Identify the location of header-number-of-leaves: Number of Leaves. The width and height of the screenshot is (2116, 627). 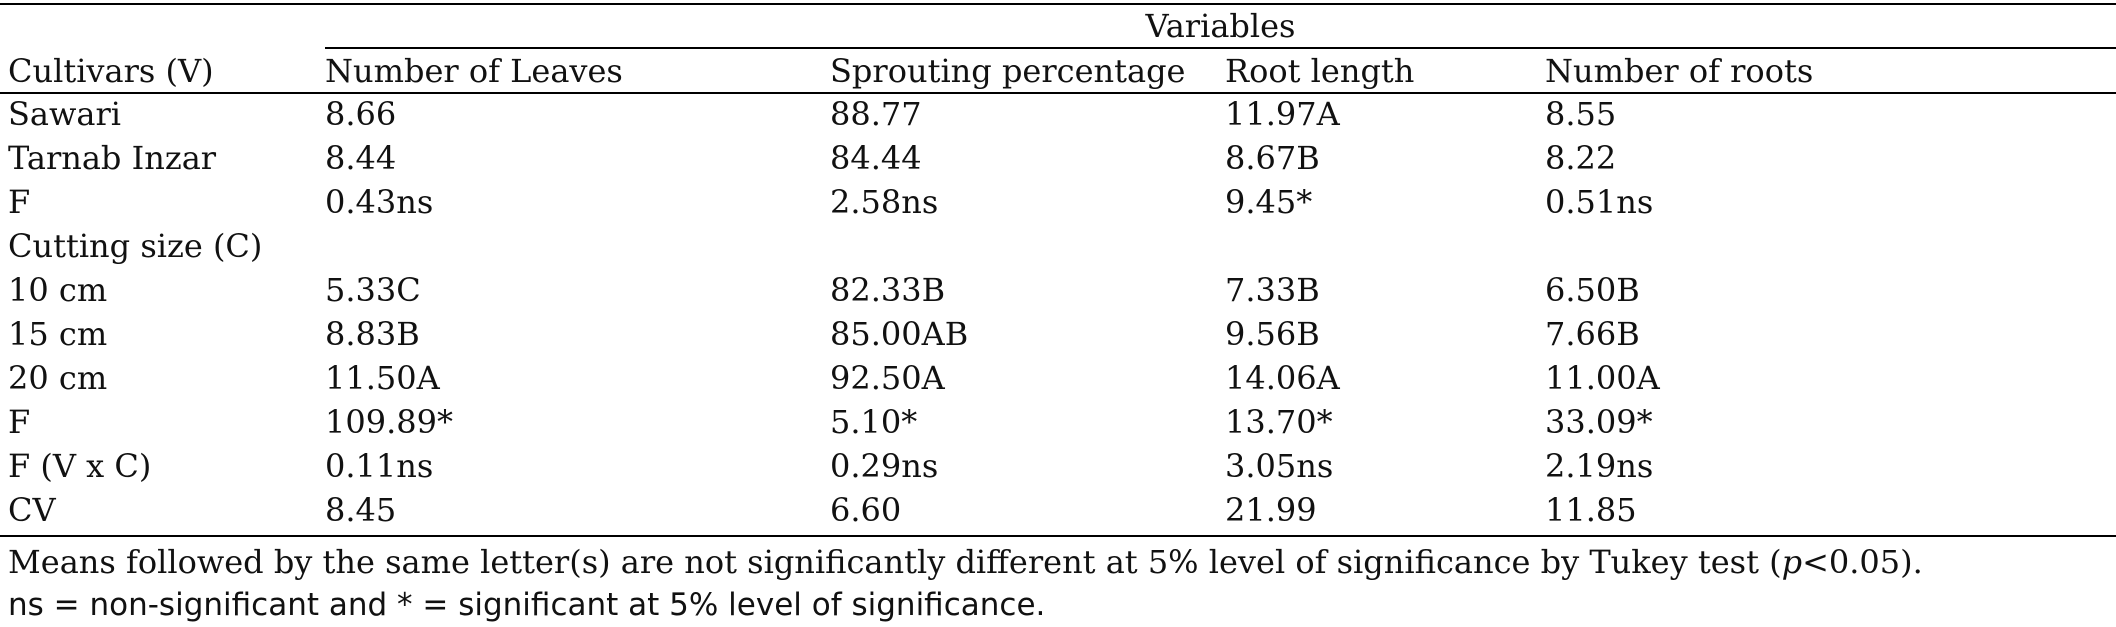
(474, 71).